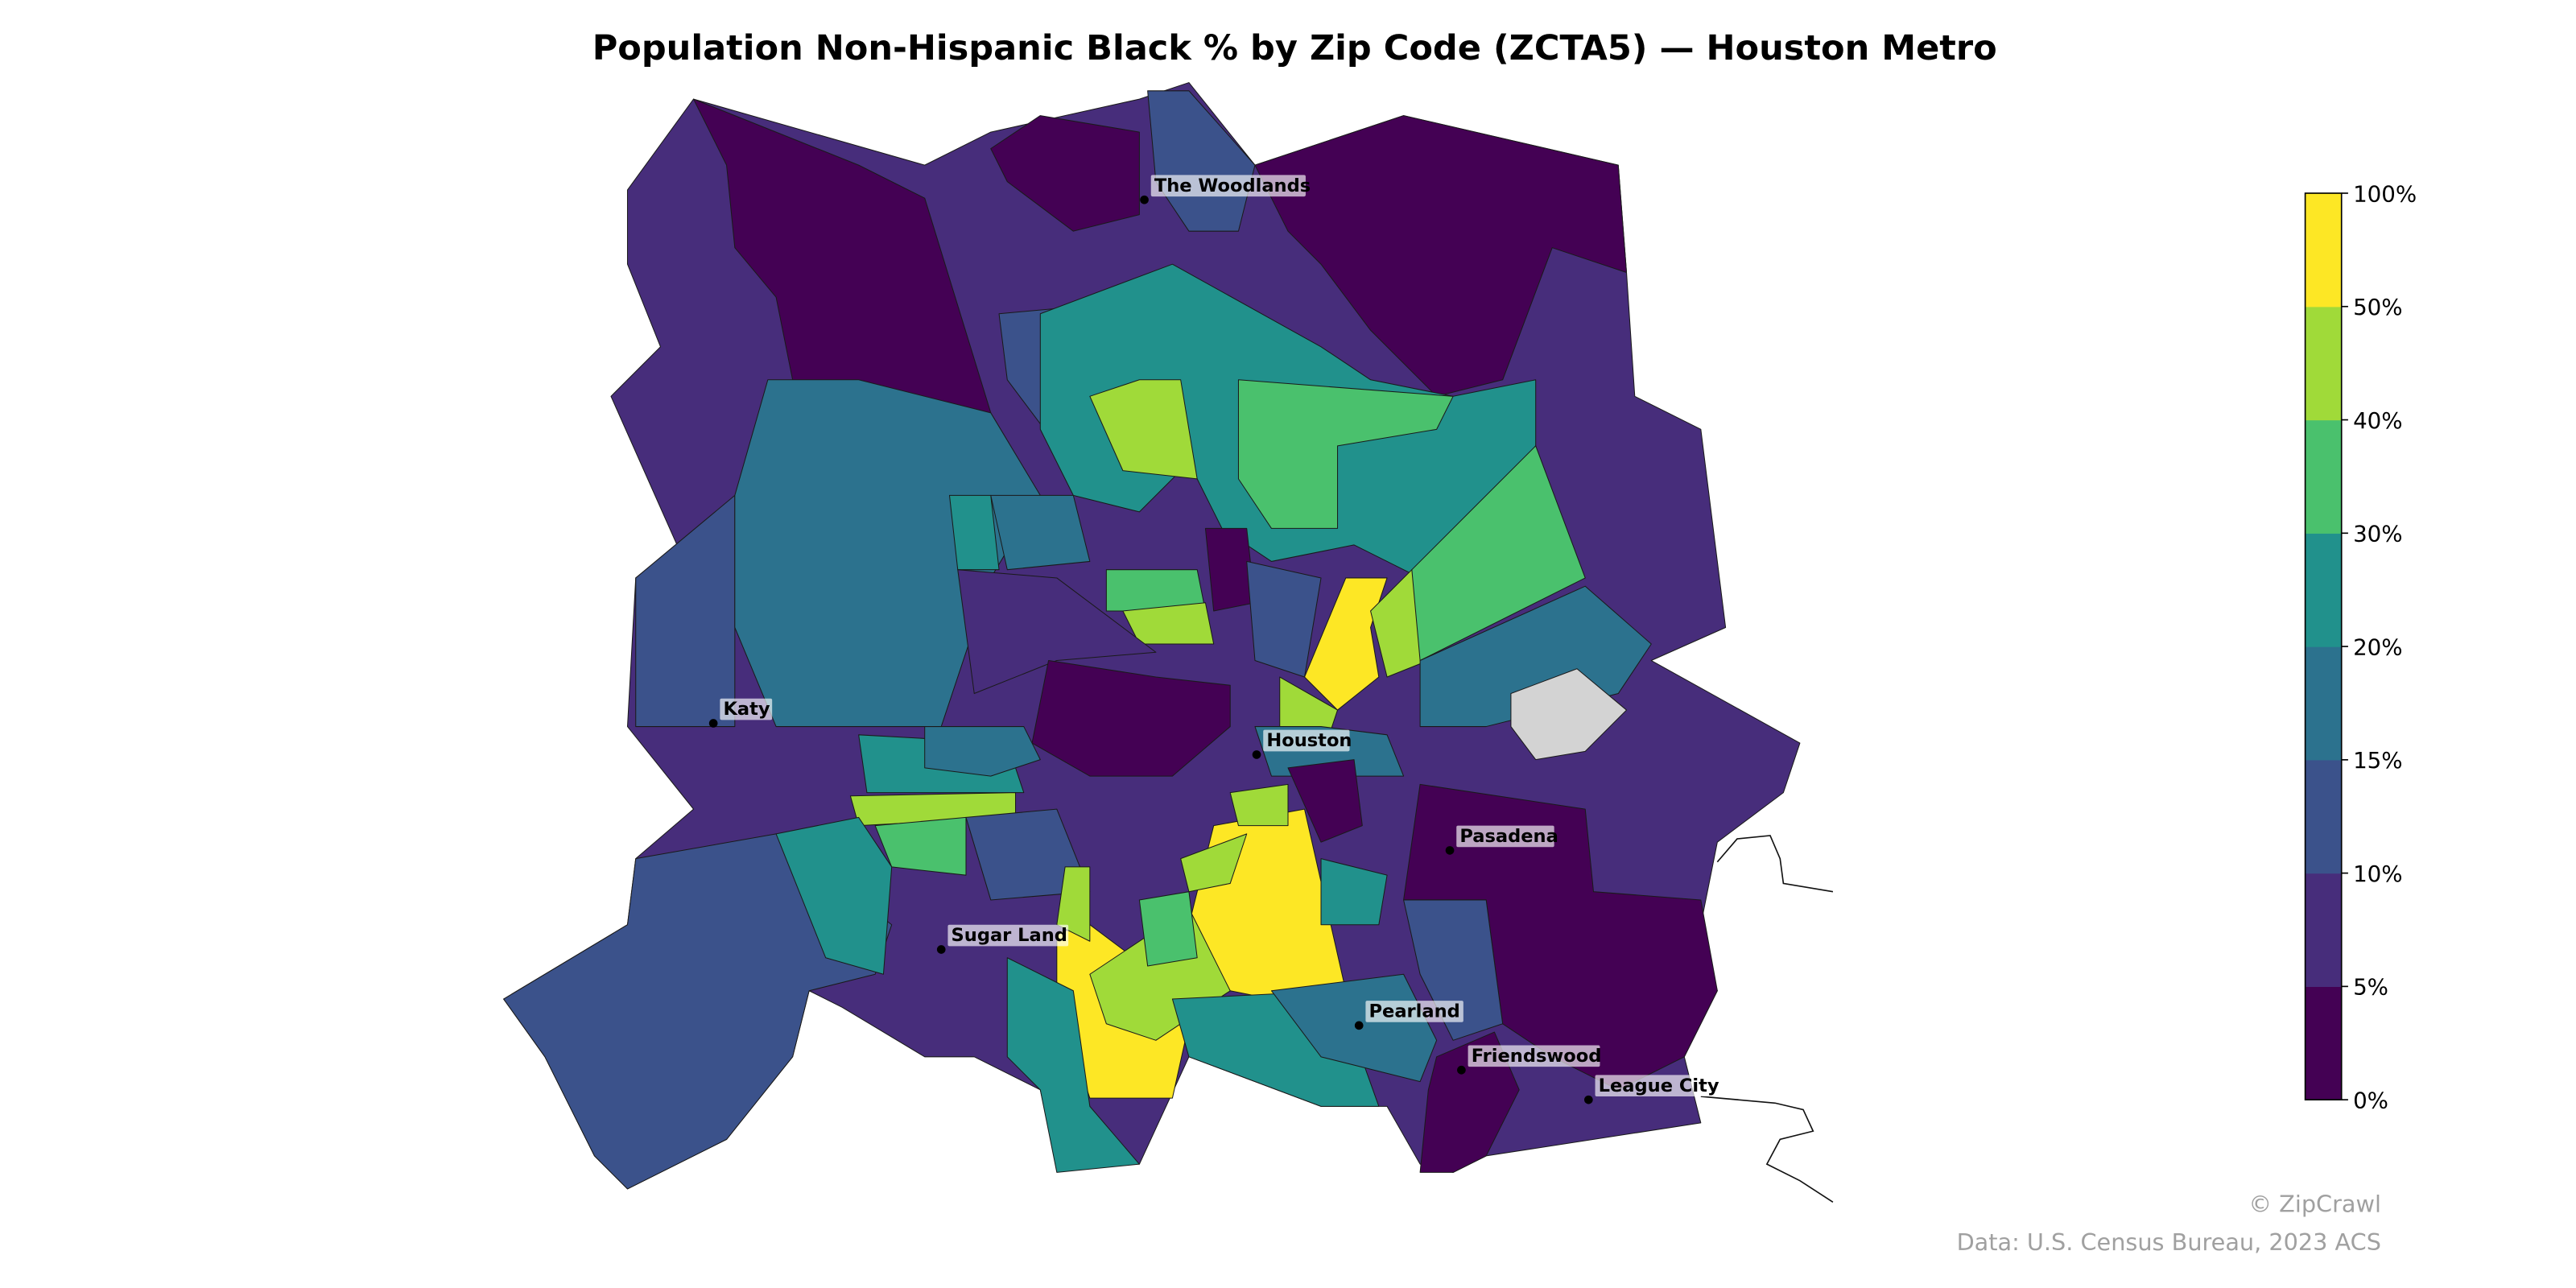  Describe the element at coordinates (1659, 1085) in the screenshot. I see `city-label: League City` at that location.